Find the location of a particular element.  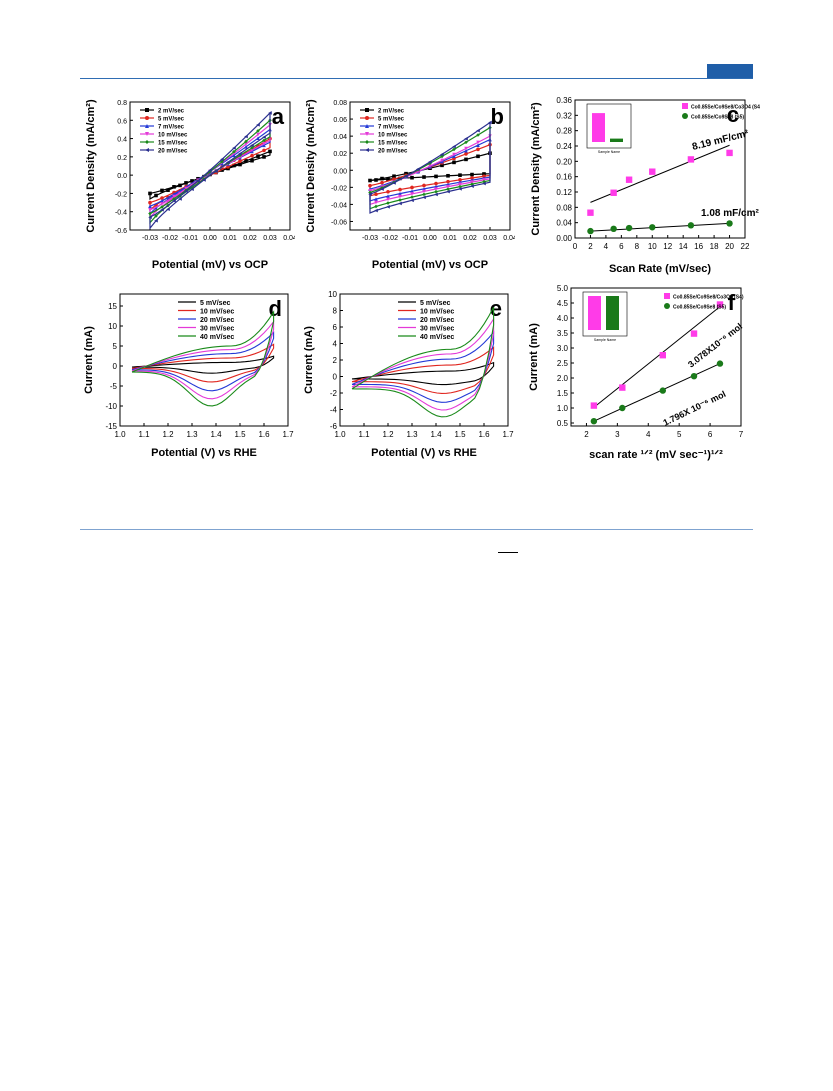

y-tick-label: -6 is located at coordinates (334, 426).